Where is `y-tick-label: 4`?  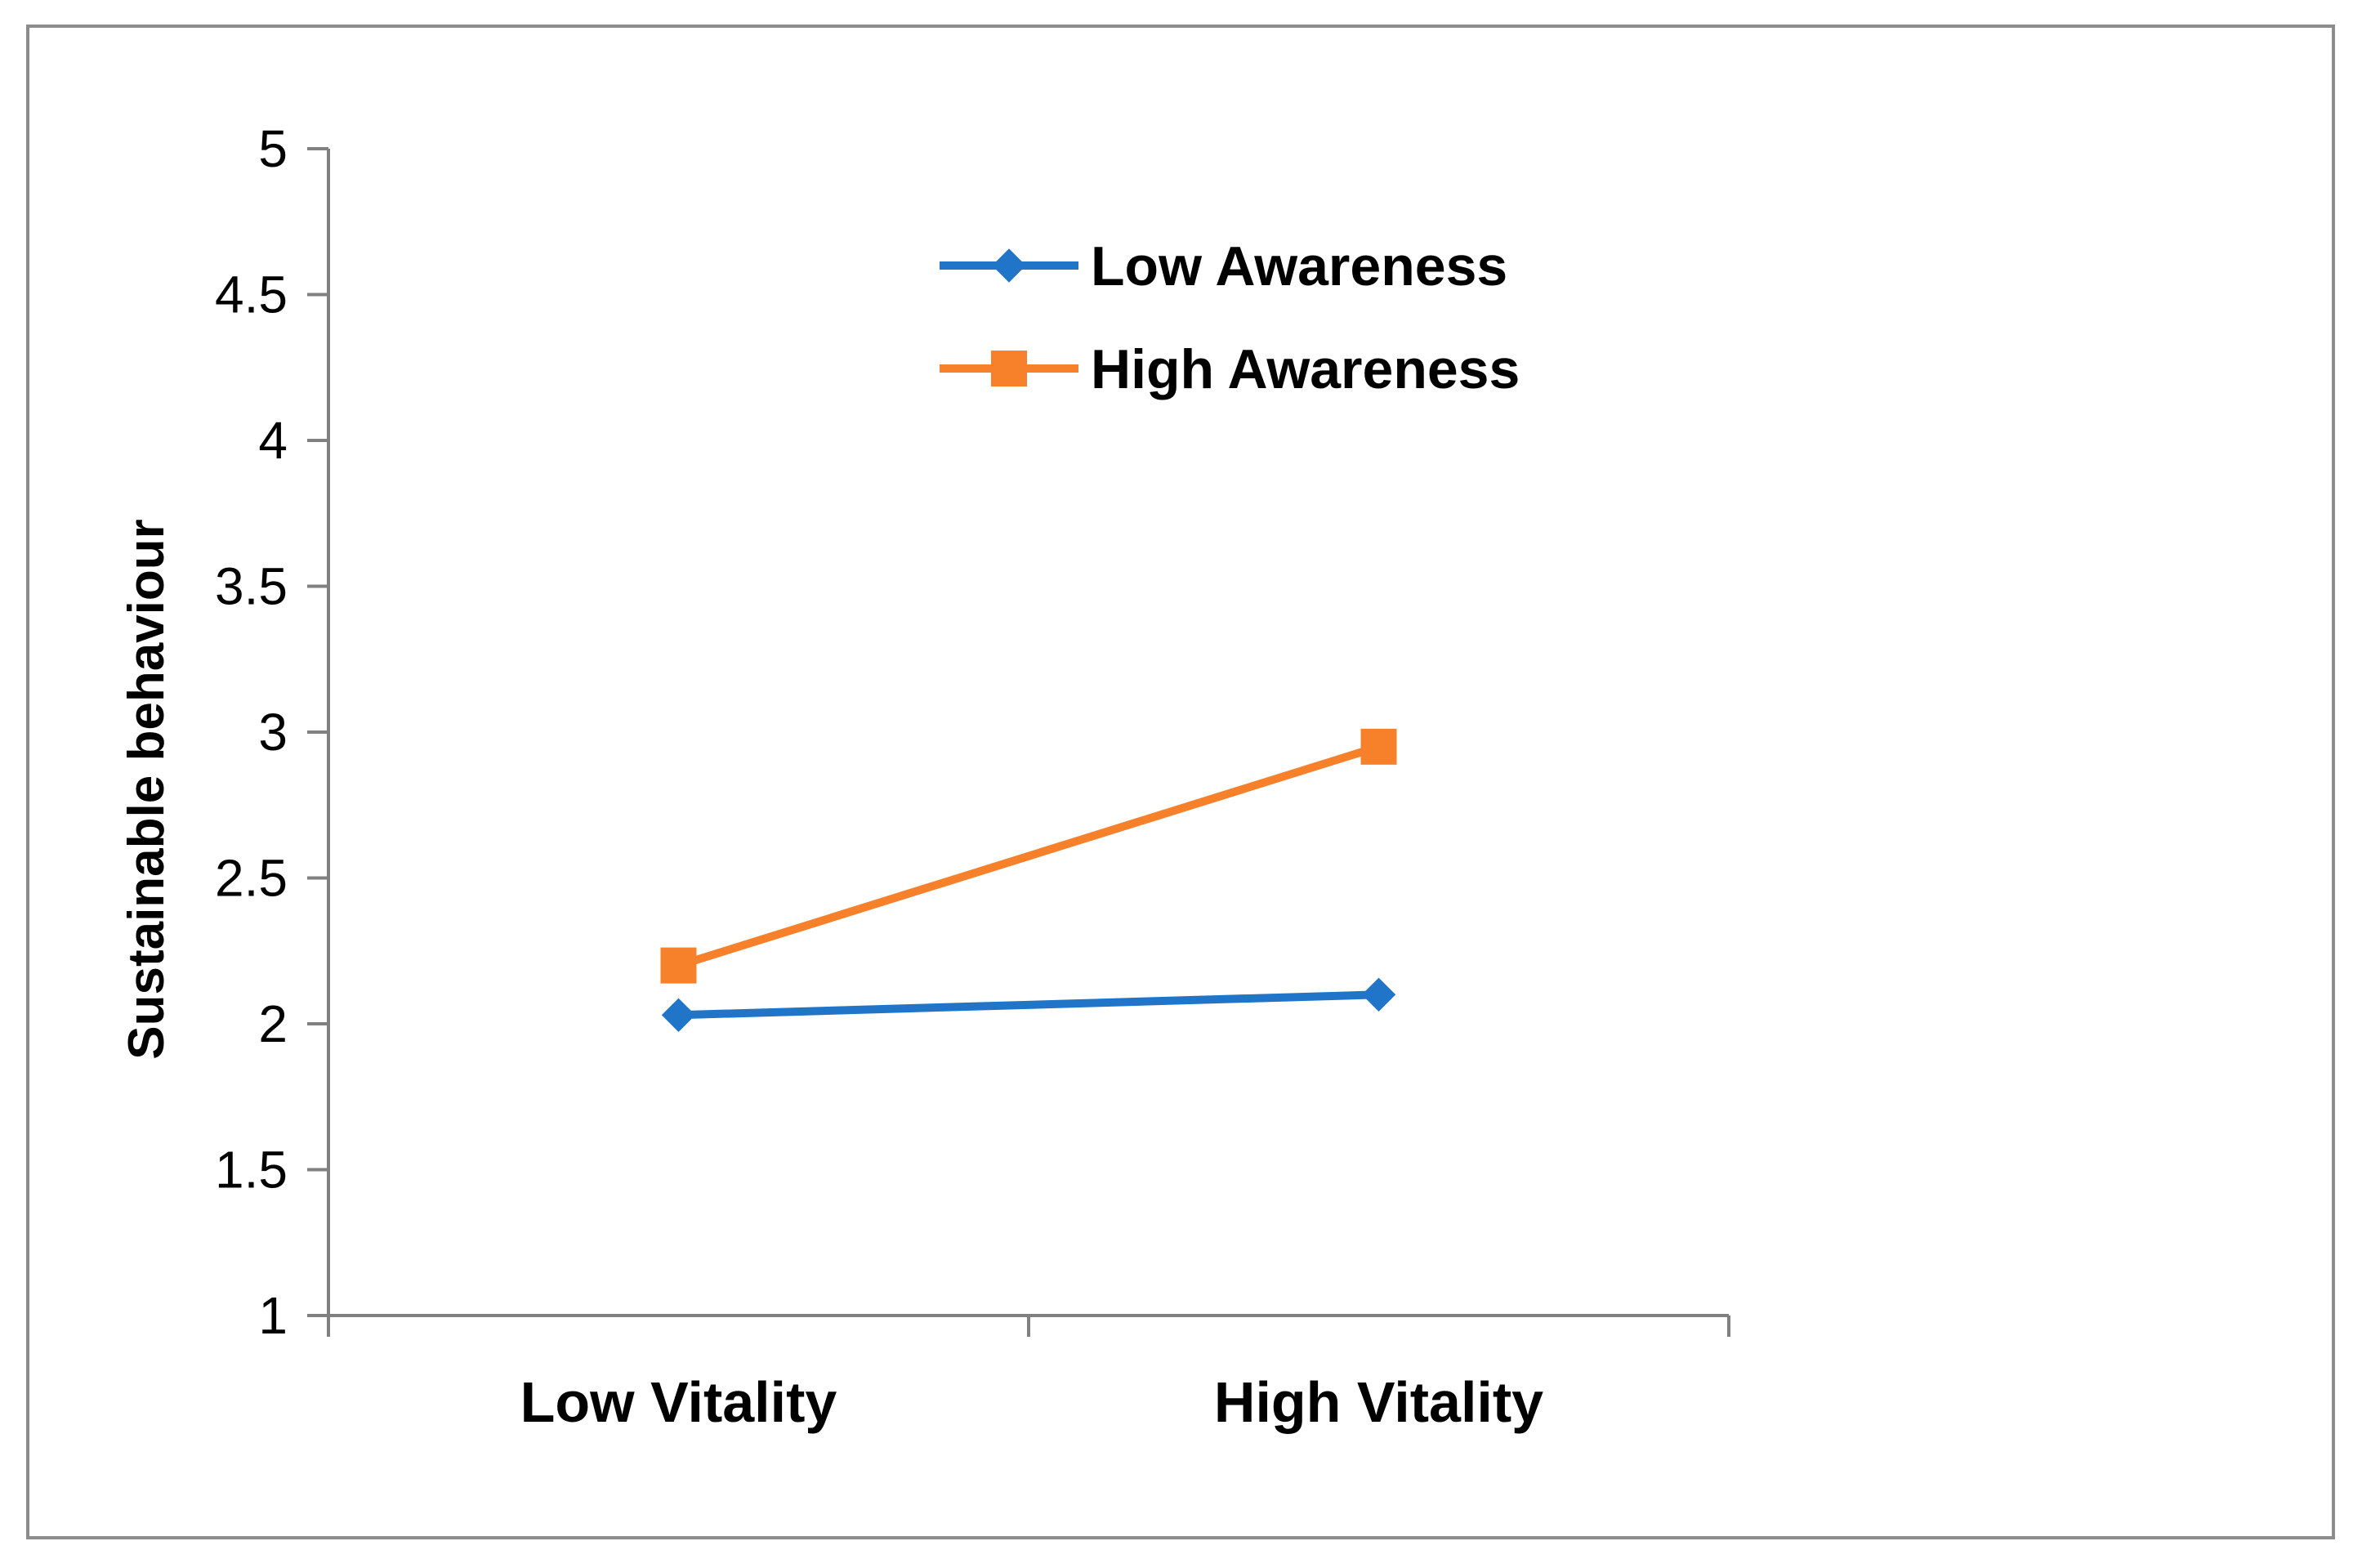 y-tick-label: 4 is located at coordinates (273, 440).